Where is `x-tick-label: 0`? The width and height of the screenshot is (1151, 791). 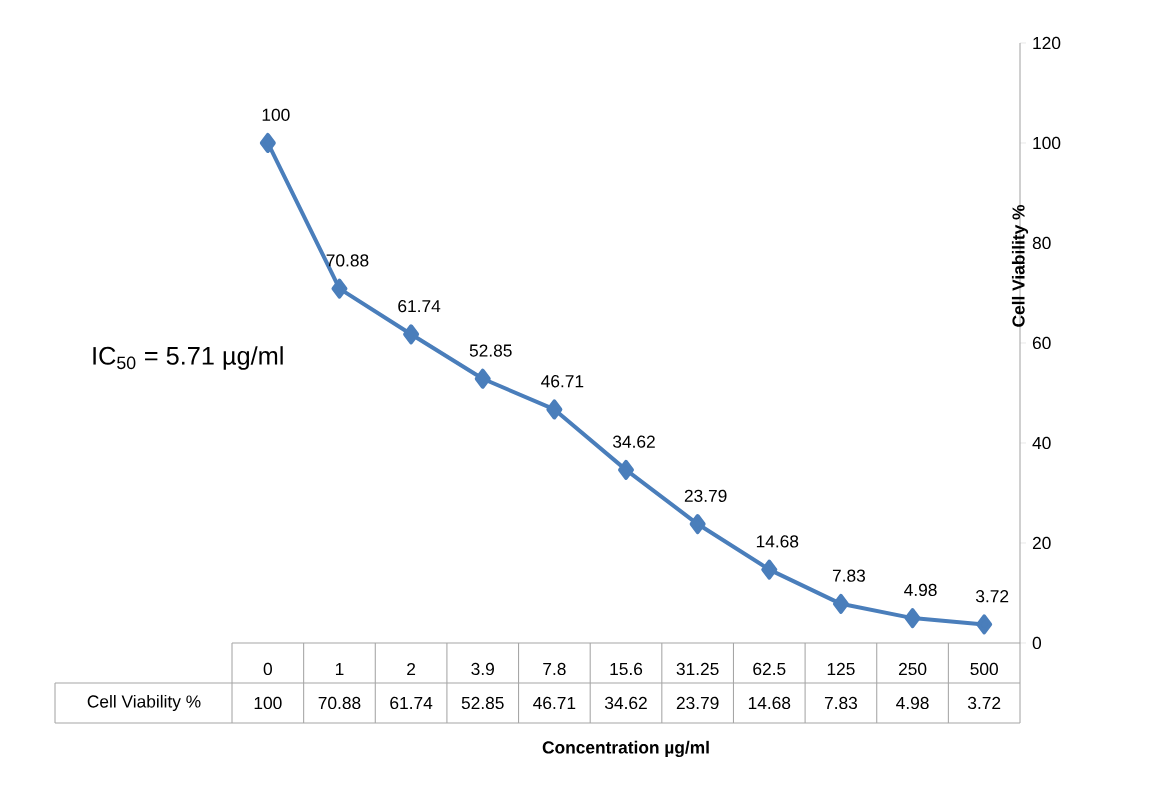 x-tick-label: 0 is located at coordinates (267, 669).